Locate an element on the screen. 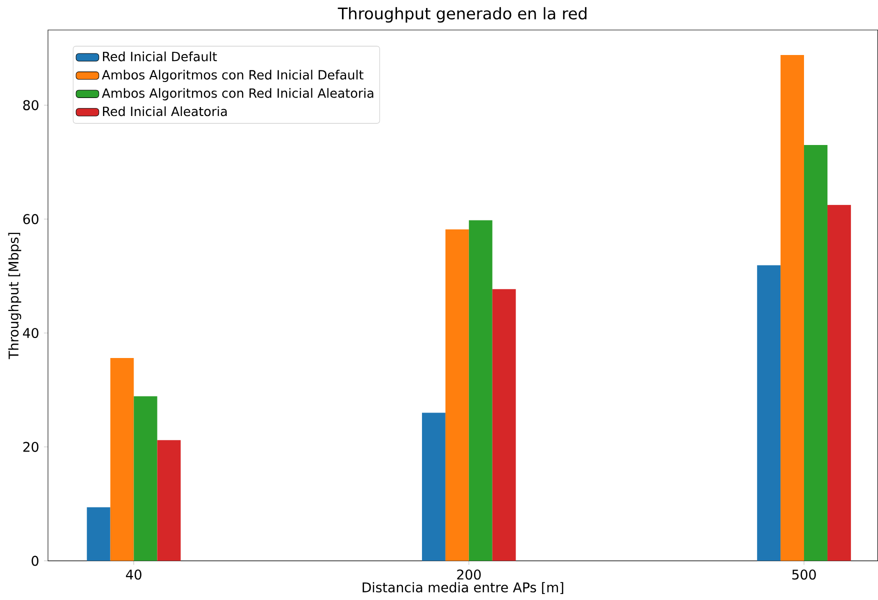  x-tick-label: 200 is located at coordinates (469, 575).